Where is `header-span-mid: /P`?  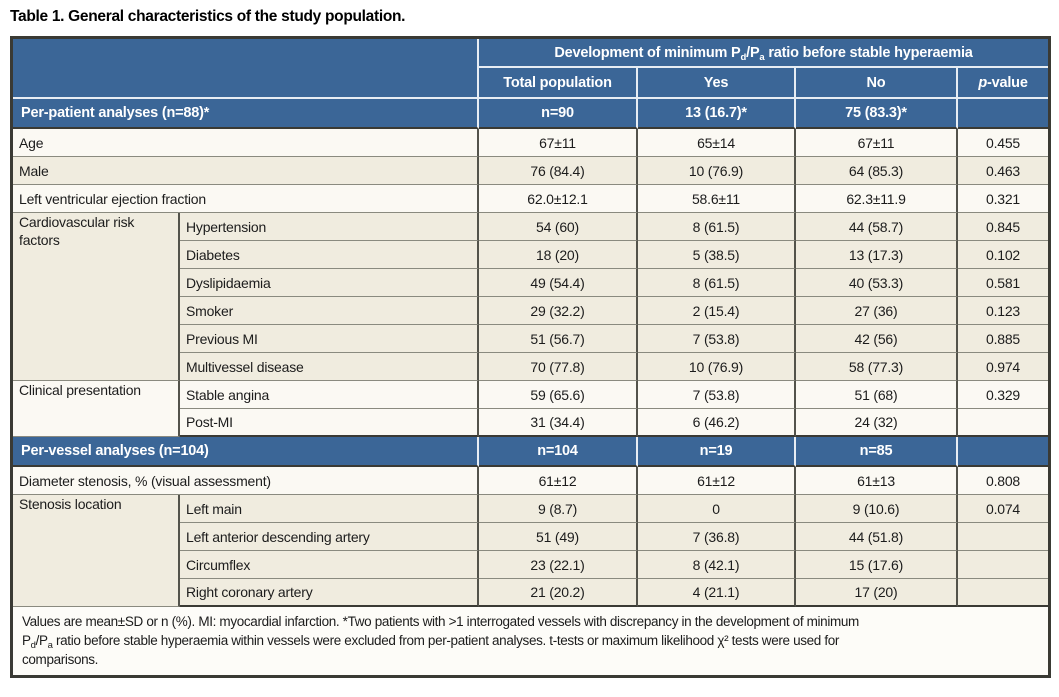
header-span-mid: /P is located at coordinates (753, 52).